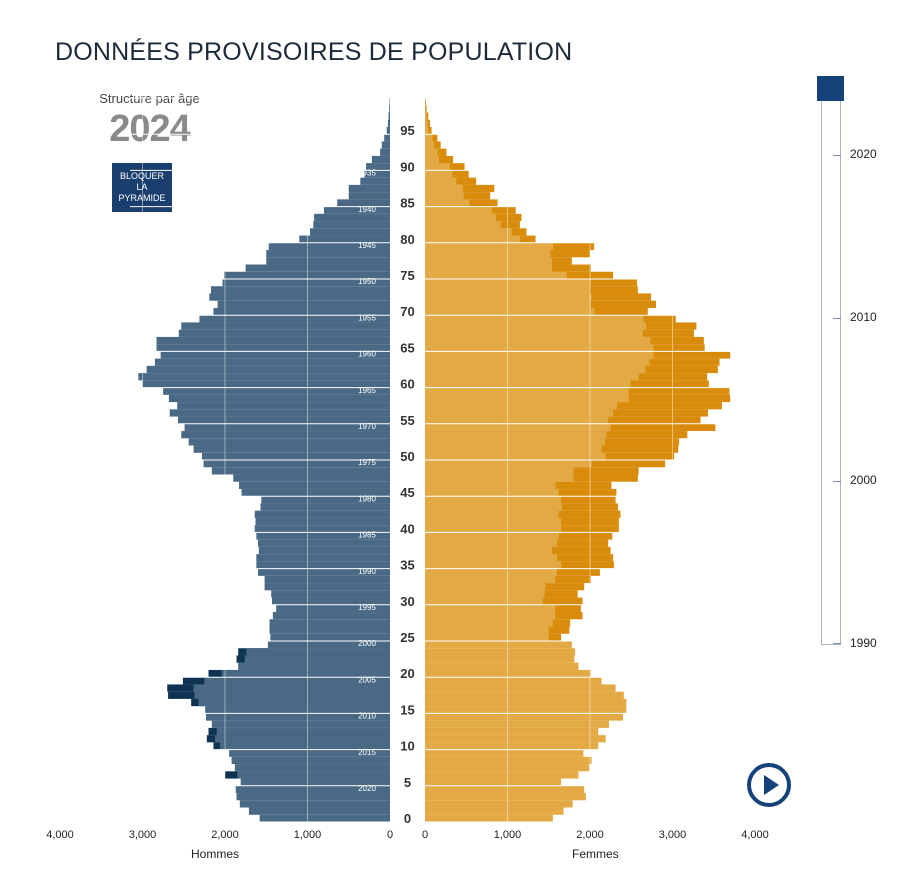  What do you see at coordinates (367, 752) in the screenshot?
I see `cohort-label: 2015` at bounding box center [367, 752].